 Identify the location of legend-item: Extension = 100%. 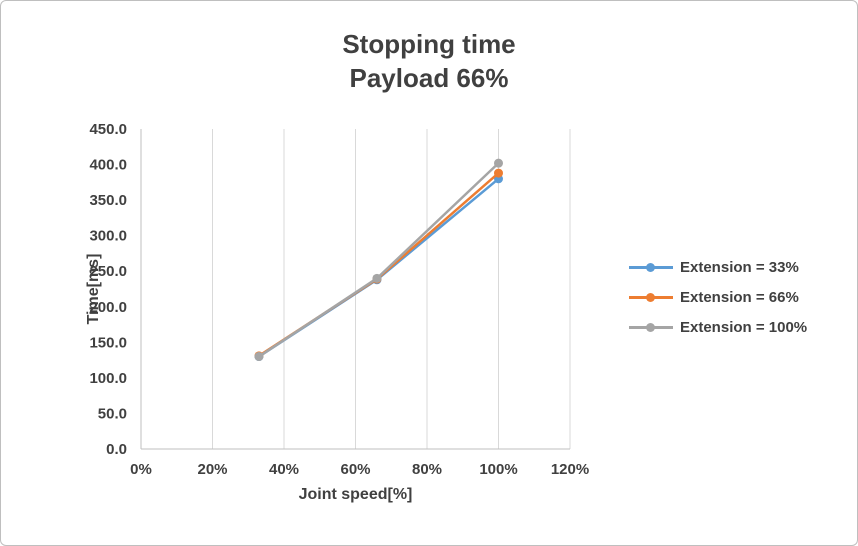
(718, 327).